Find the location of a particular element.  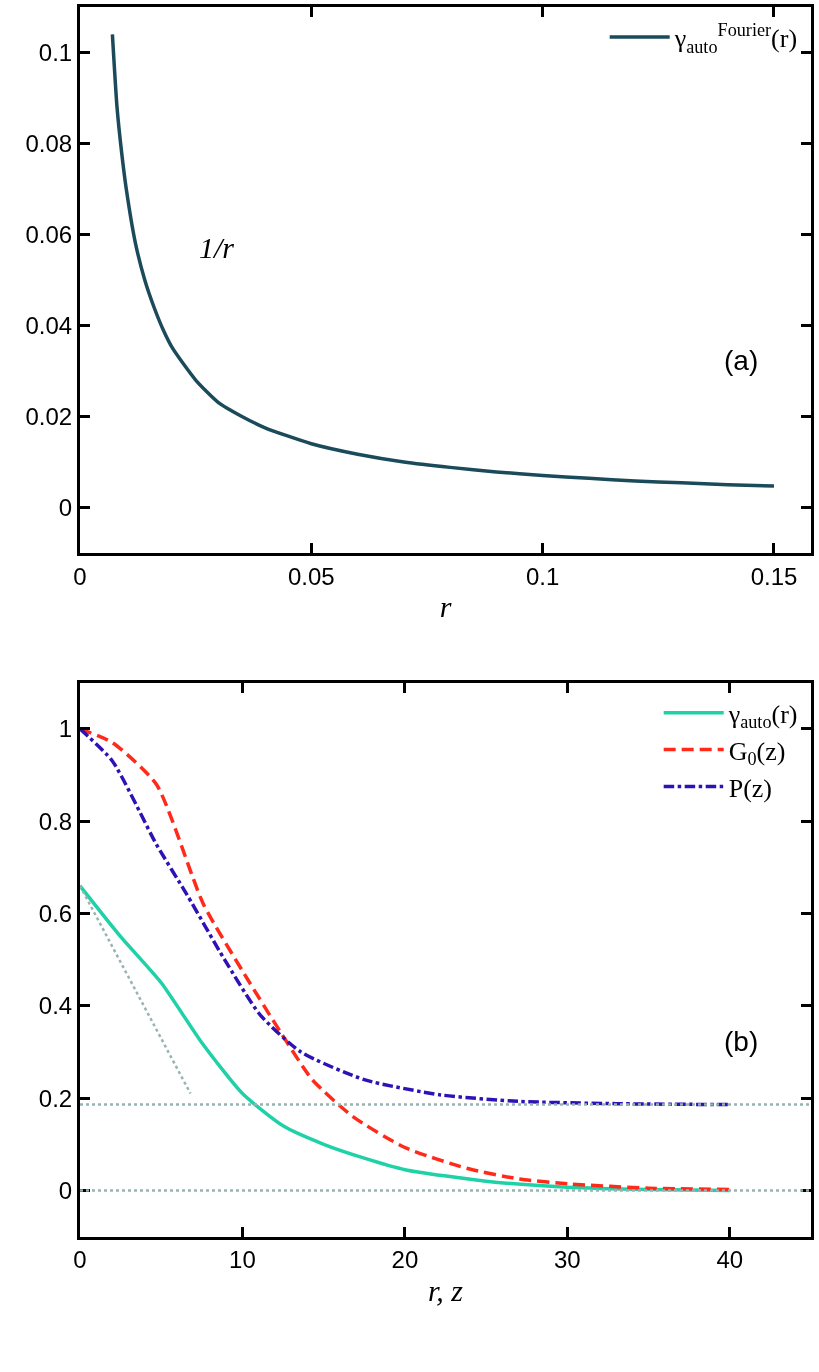

x-tick-label: 30 is located at coordinates (567, 1260).